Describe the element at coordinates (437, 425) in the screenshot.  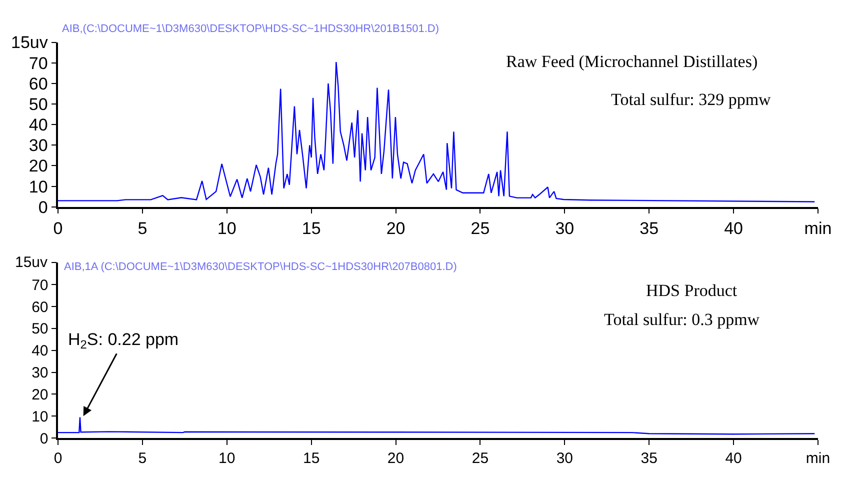
I see `line-series` at that location.